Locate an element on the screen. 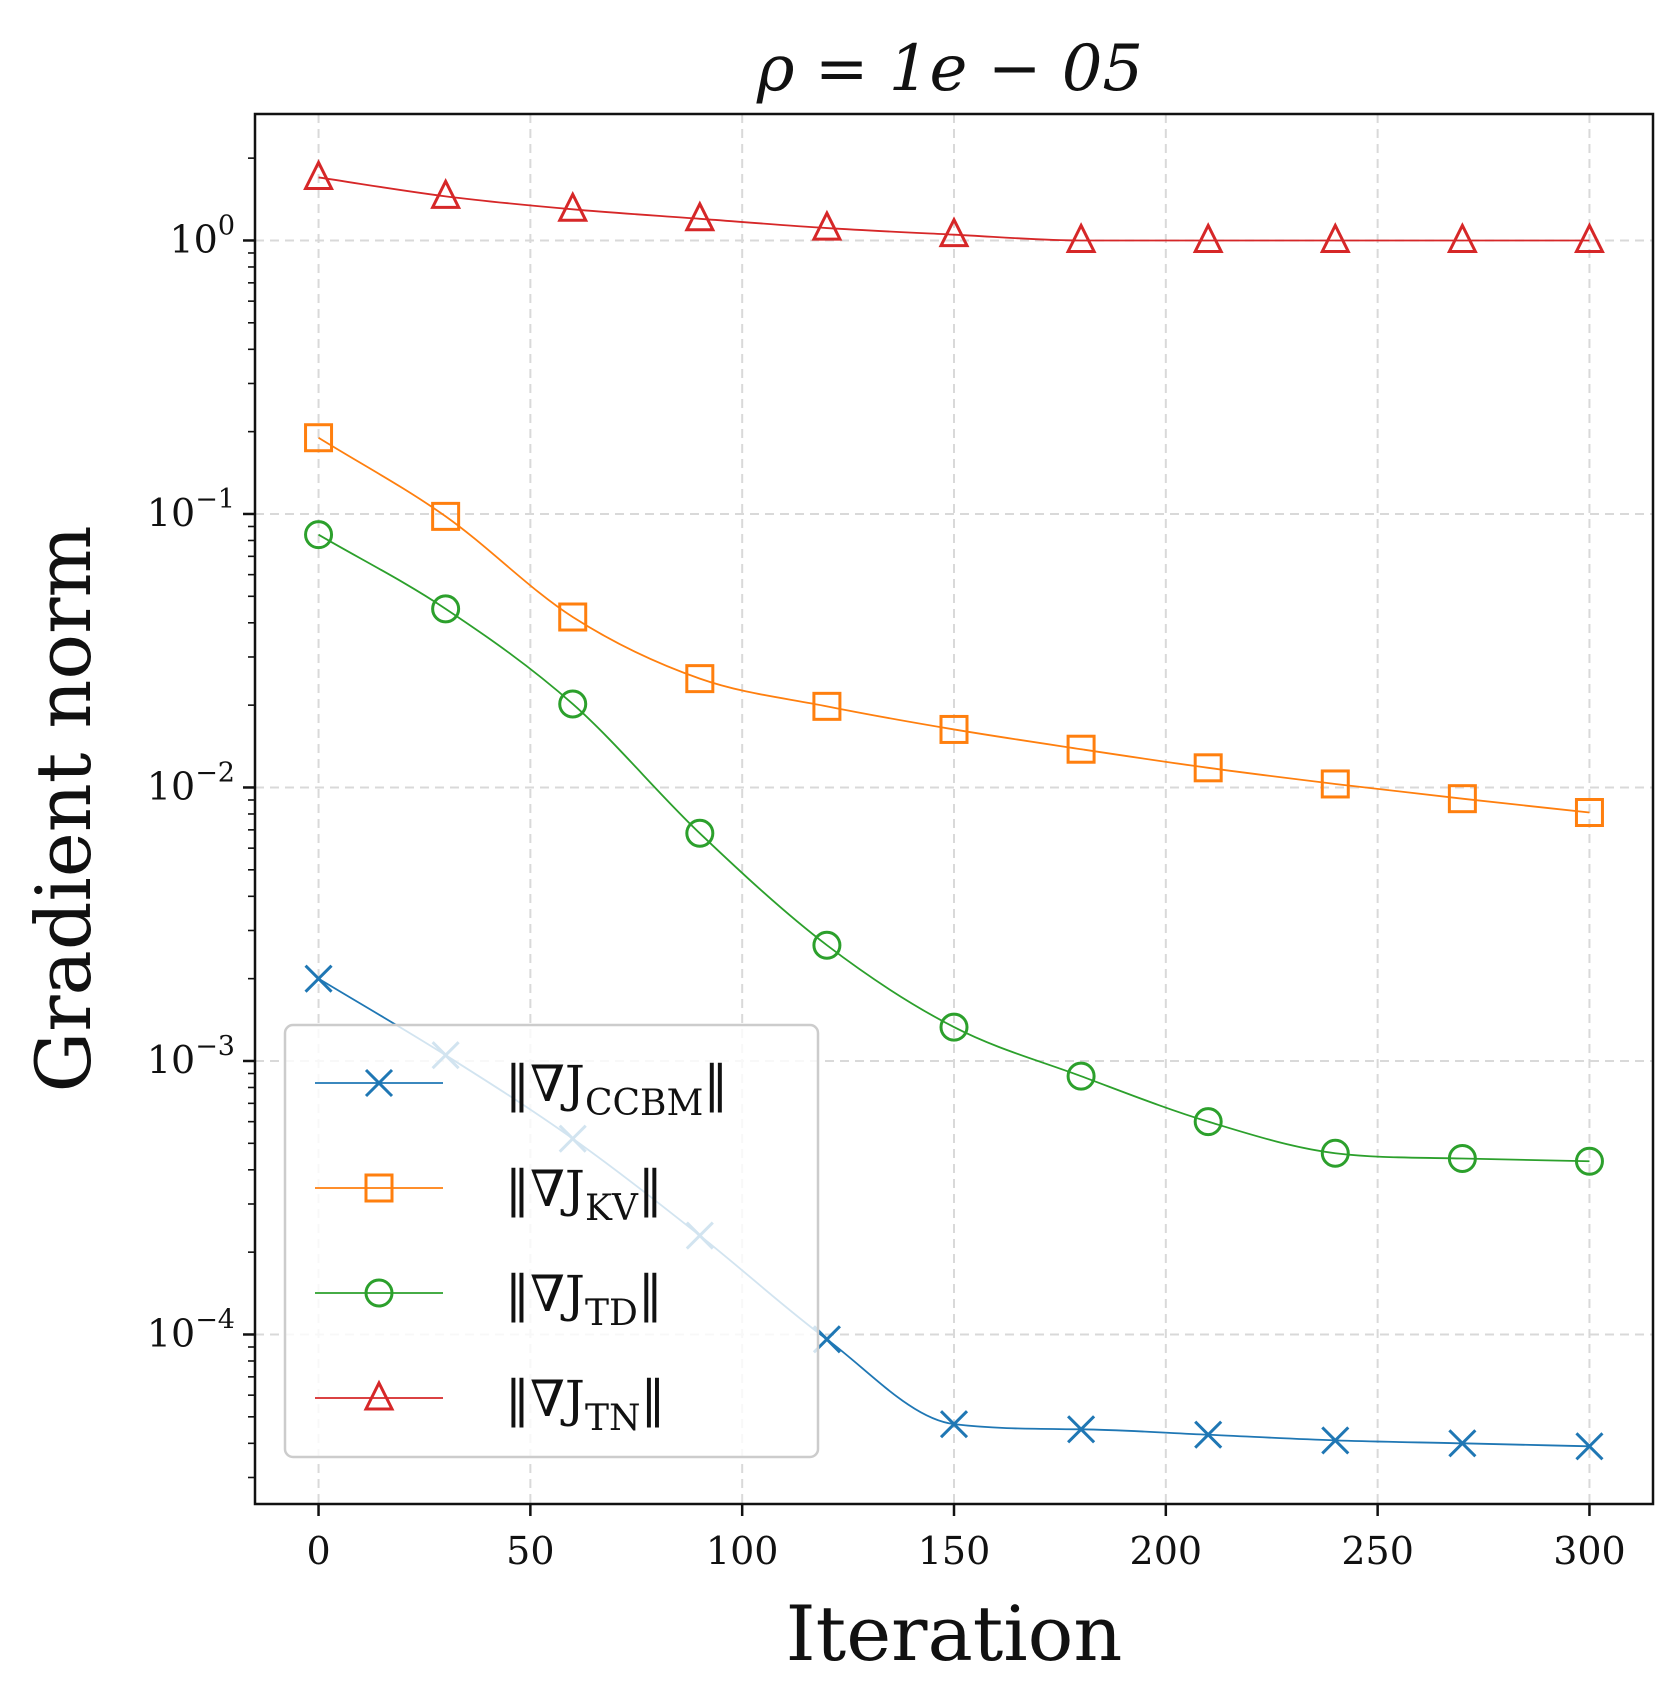  y-tick-label: 10⁰ is located at coordinates (202, 235).